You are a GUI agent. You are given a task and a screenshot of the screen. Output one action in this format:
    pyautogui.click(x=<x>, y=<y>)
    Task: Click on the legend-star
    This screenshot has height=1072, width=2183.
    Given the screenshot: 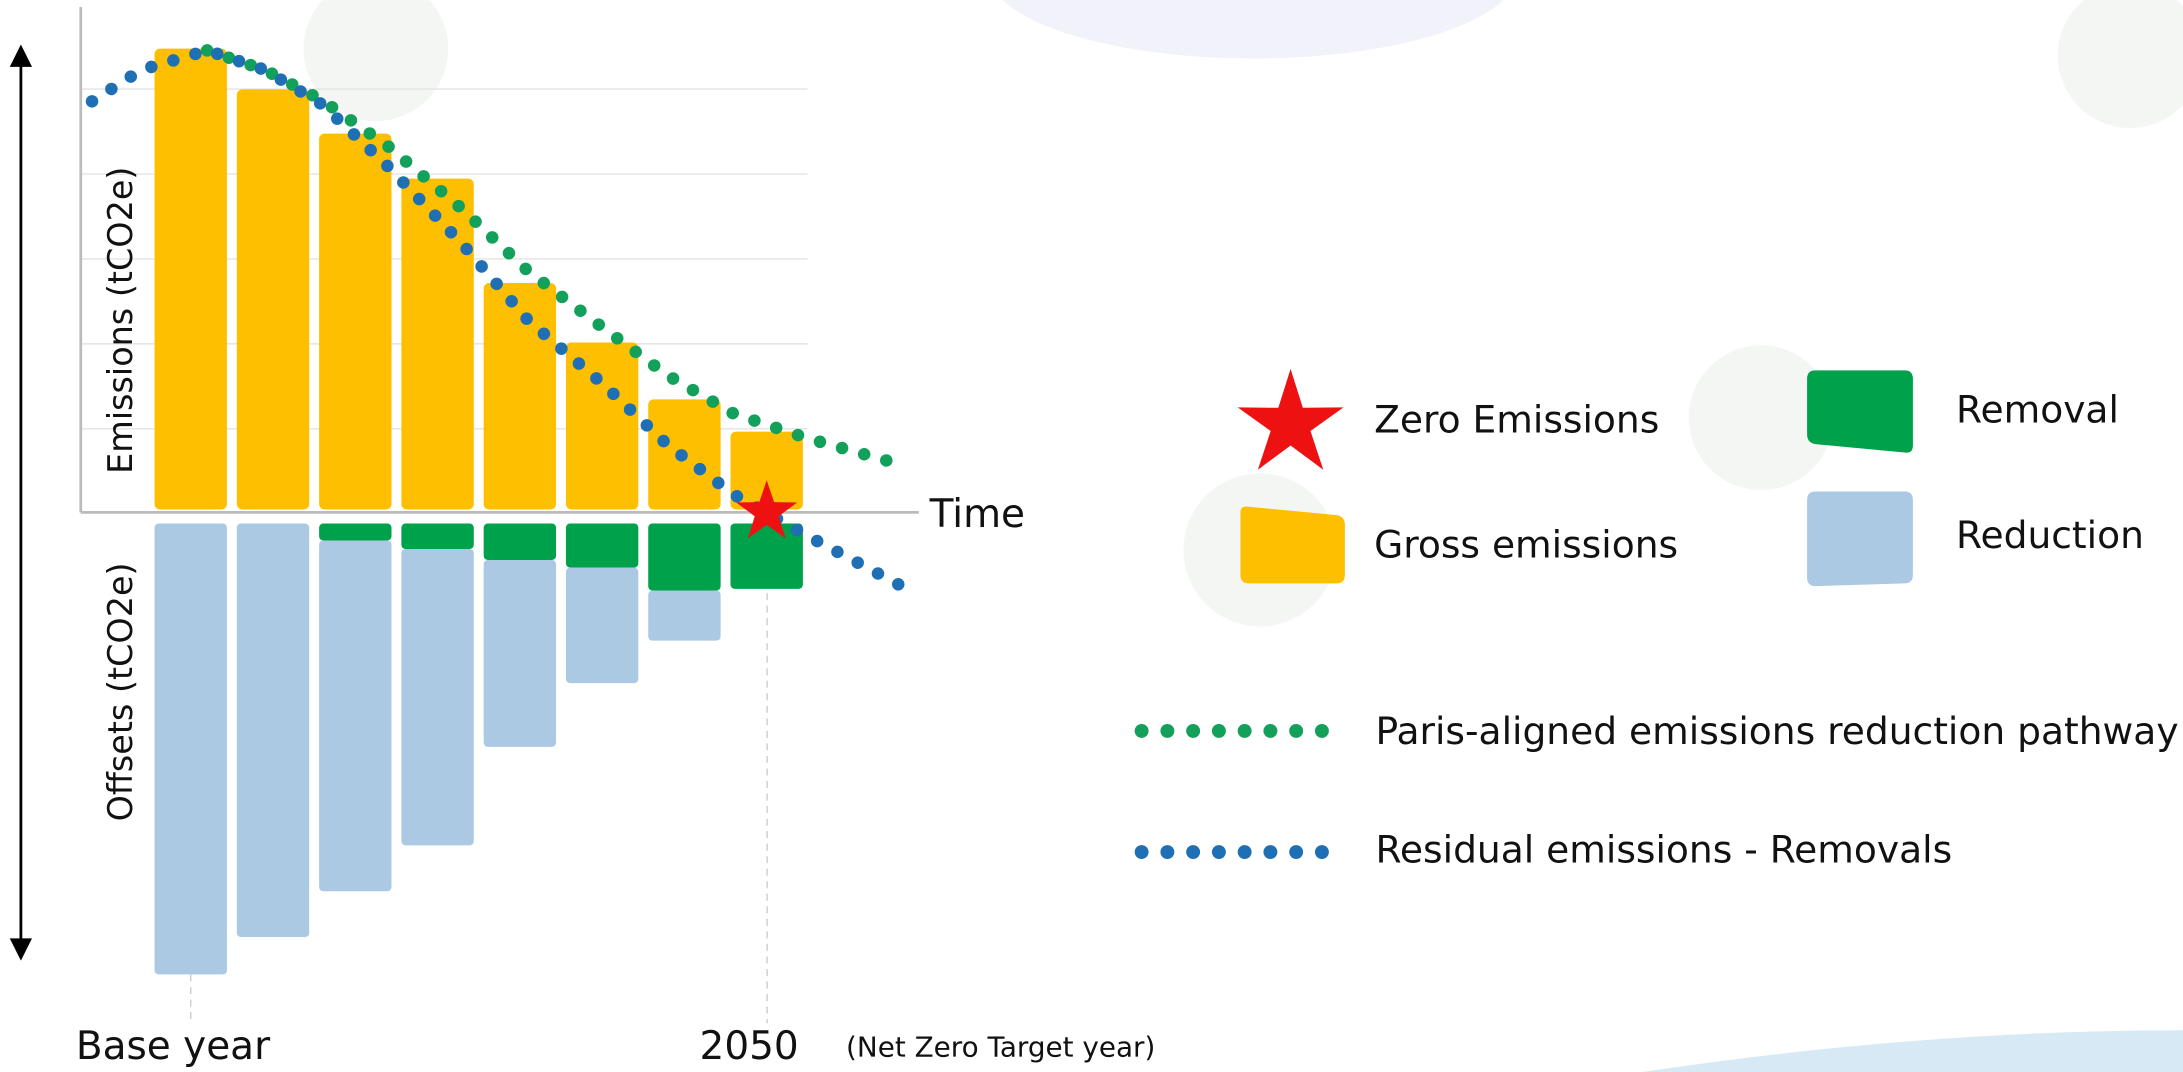 What is the action you would take?
    pyautogui.click(x=1290, y=419)
    